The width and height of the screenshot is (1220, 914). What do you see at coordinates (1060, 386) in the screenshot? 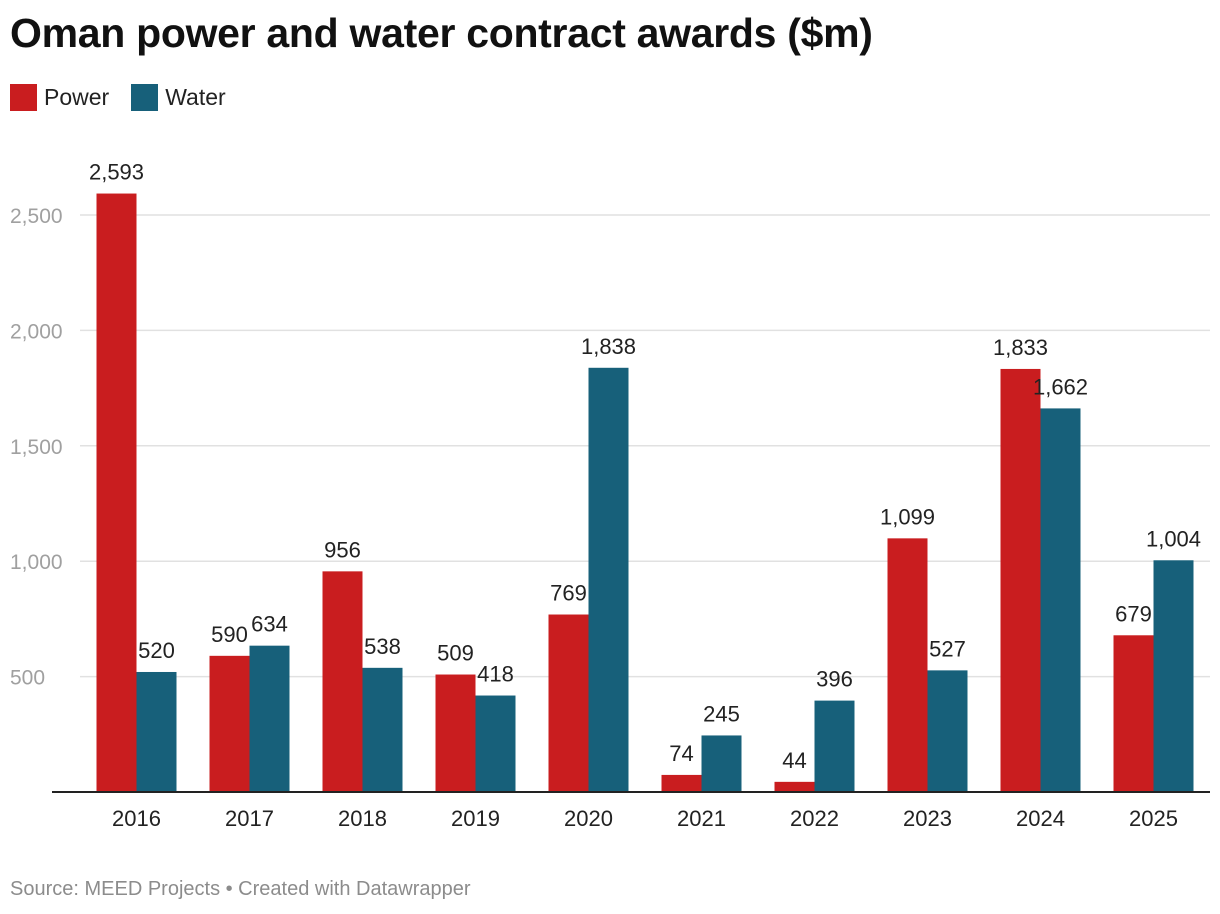
I see `data-label-water: 1,662` at bounding box center [1060, 386].